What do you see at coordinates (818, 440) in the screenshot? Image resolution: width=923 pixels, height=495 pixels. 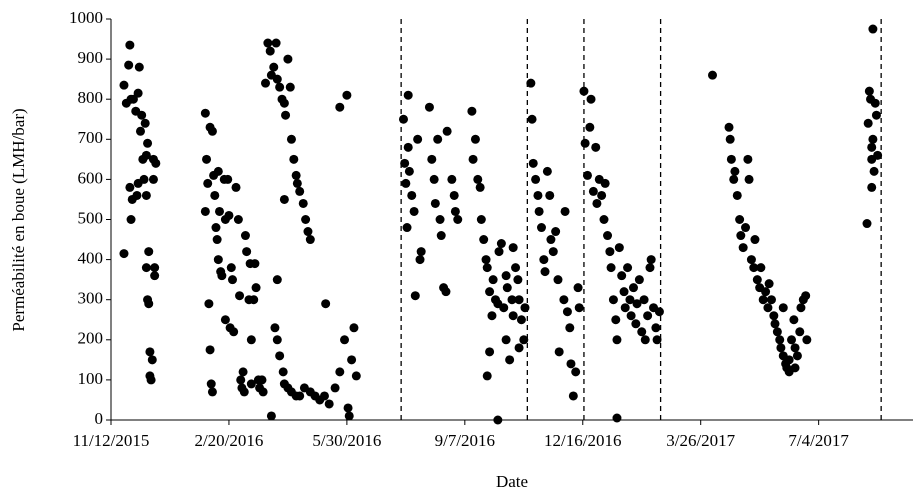 I see `x-tick-label: 7/4/2017` at bounding box center [818, 440].